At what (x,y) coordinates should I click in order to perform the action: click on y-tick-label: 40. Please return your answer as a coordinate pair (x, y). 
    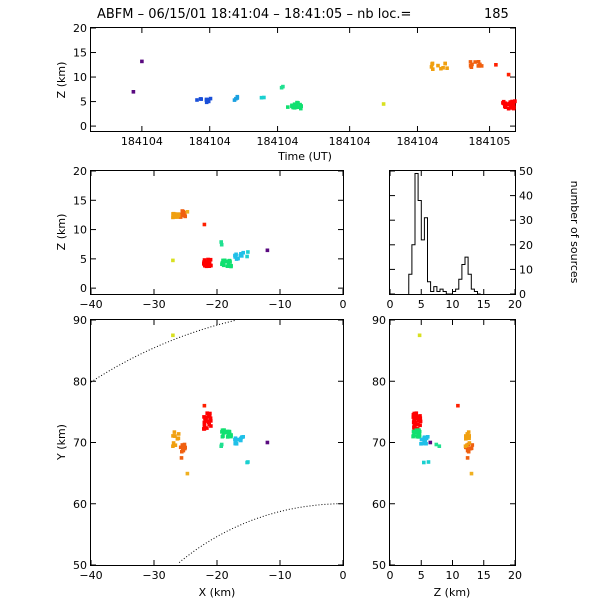
    Looking at the image, I should click on (526, 196).